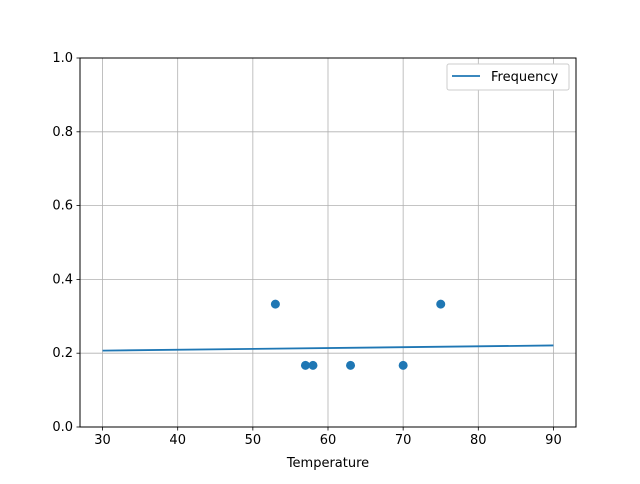 Image resolution: width=640 pixels, height=484 pixels. I want to click on y-tick-label: 0.8, so click(62, 132).